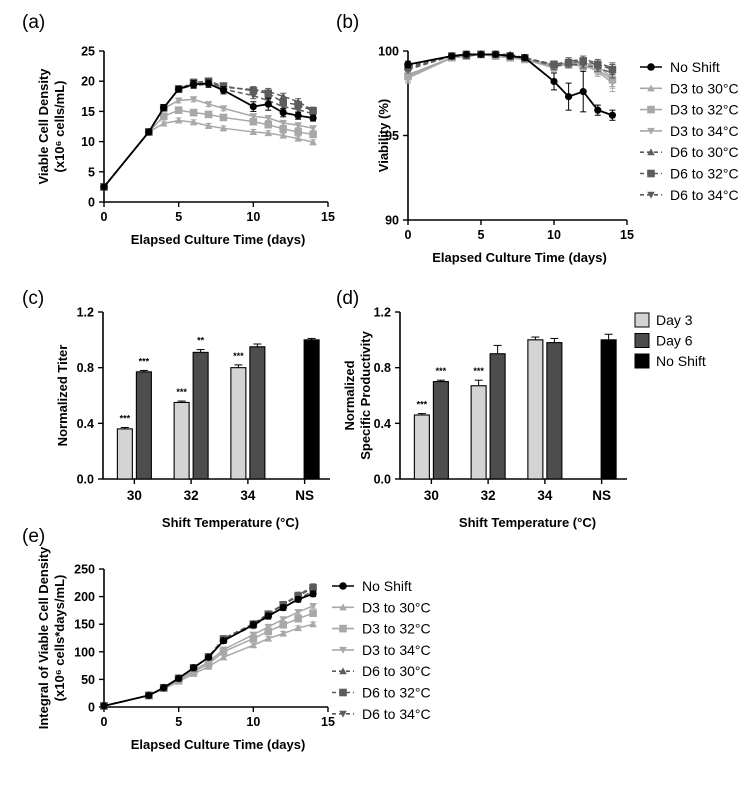 The width and height of the screenshot is (753, 806). I want to click on y-tick-label: 0.0, so click(85, 480).